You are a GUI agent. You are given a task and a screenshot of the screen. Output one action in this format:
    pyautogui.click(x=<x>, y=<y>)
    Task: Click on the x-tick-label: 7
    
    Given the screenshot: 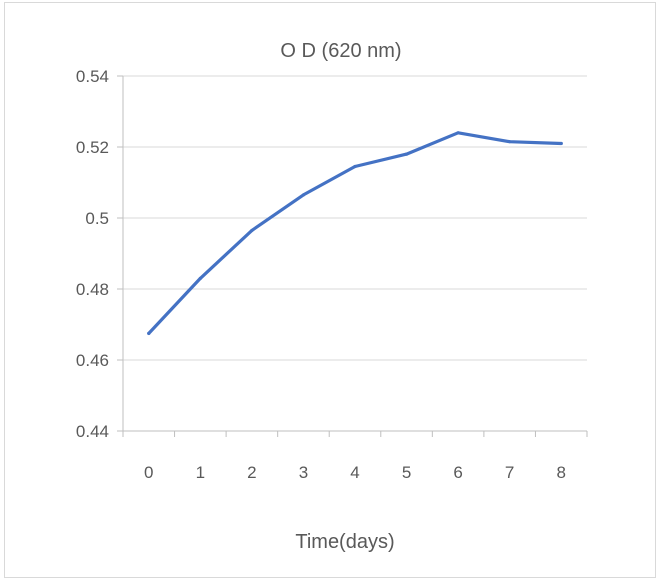 What is the action you would take?
    pyautogui.click(x=509, y=472)
    